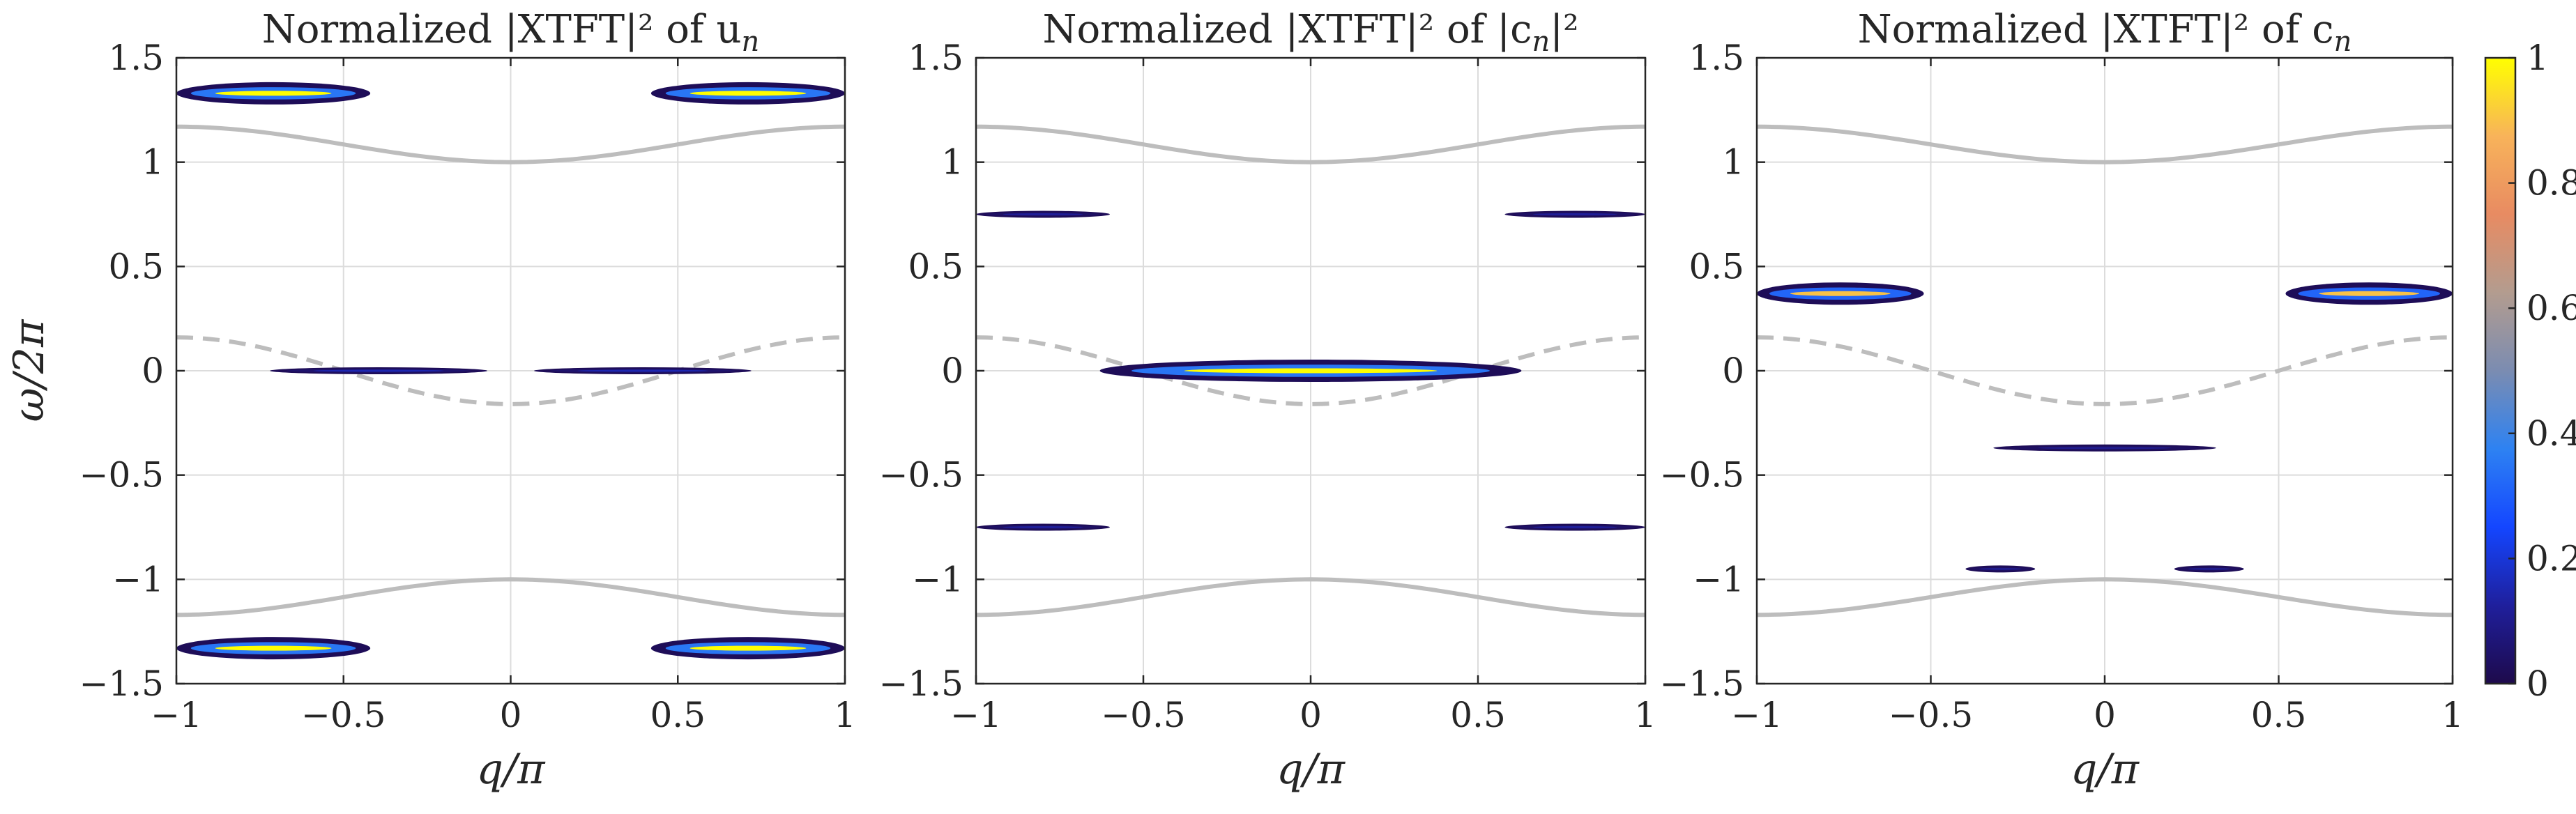 This screenshot has width=2576, height=814. What do you see at coordinates (2552, 433) in the screenshot?
I see `colorbar-tick-label: 0.4` at bounding box center [2552, 433].